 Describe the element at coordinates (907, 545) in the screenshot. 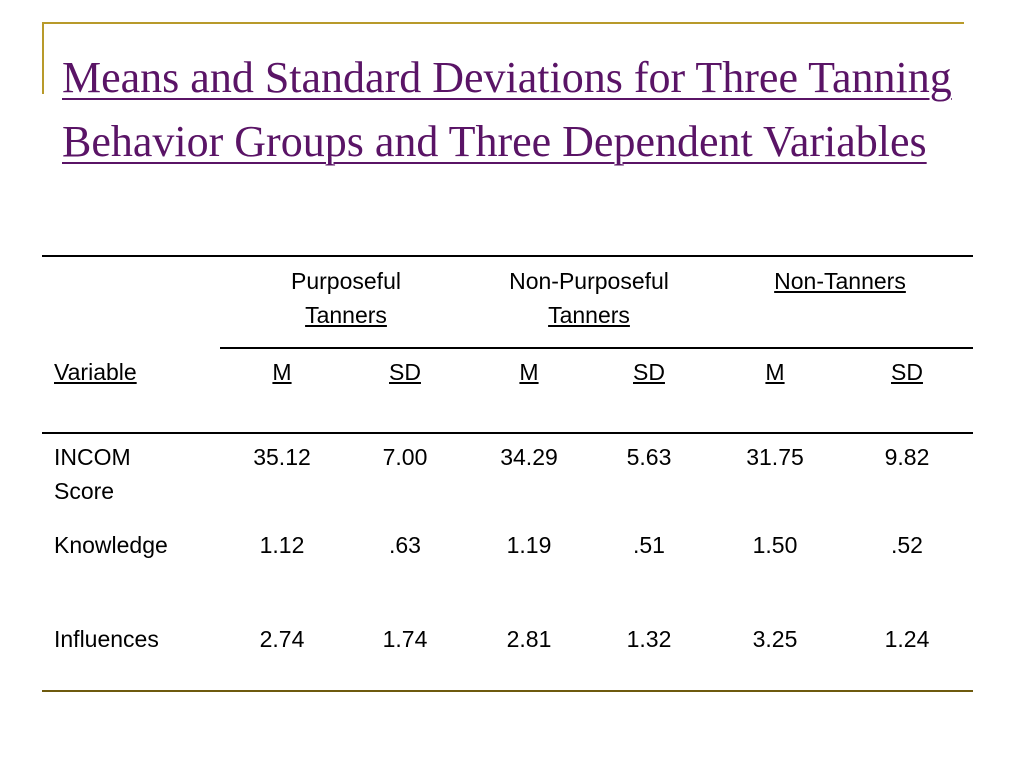

I see `table-cell: .52` at that location.